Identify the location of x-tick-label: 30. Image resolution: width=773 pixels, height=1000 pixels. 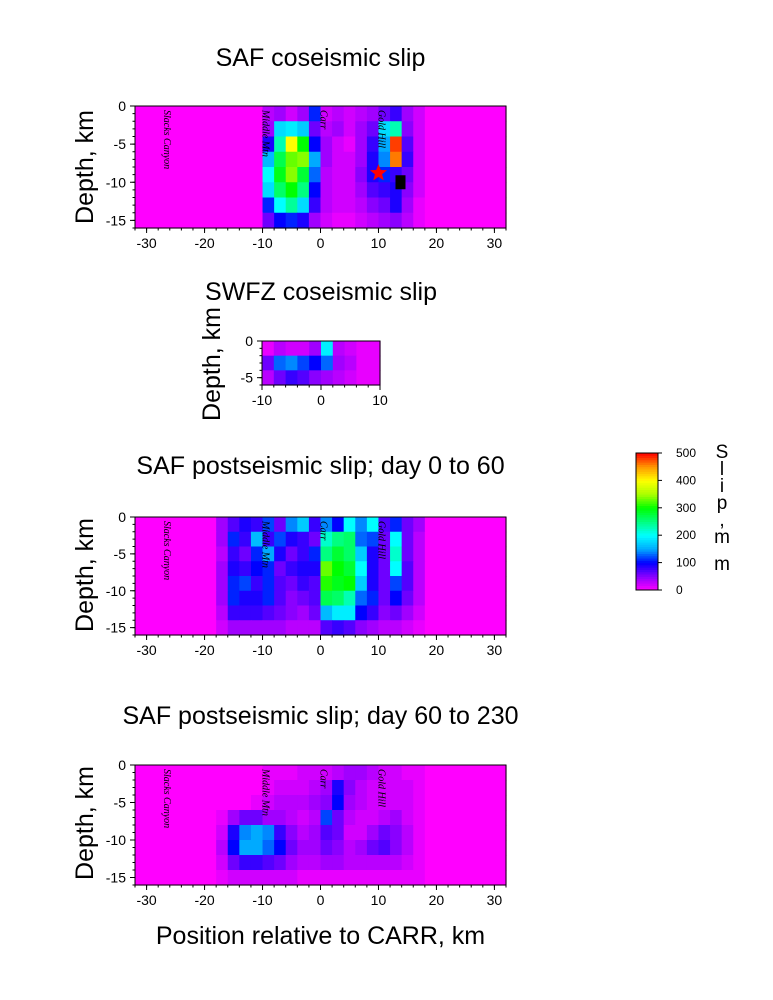
(495, 900).